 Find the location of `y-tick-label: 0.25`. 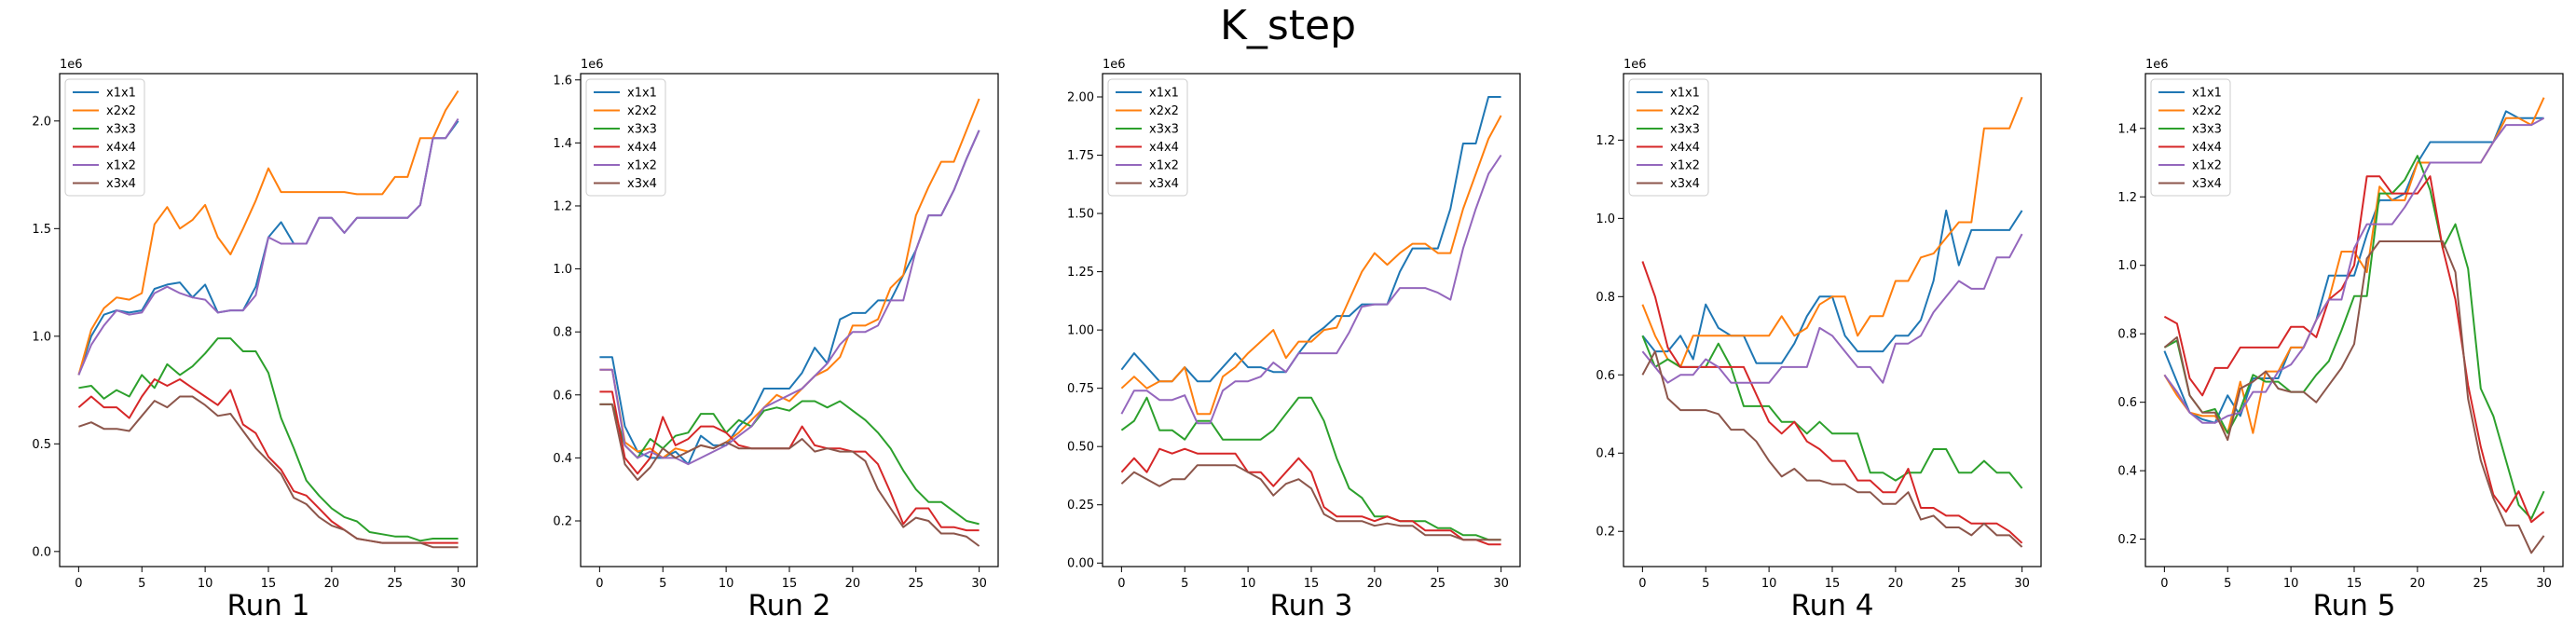

y-tick-label: 0.25 is located at coordinates (1080, 506).